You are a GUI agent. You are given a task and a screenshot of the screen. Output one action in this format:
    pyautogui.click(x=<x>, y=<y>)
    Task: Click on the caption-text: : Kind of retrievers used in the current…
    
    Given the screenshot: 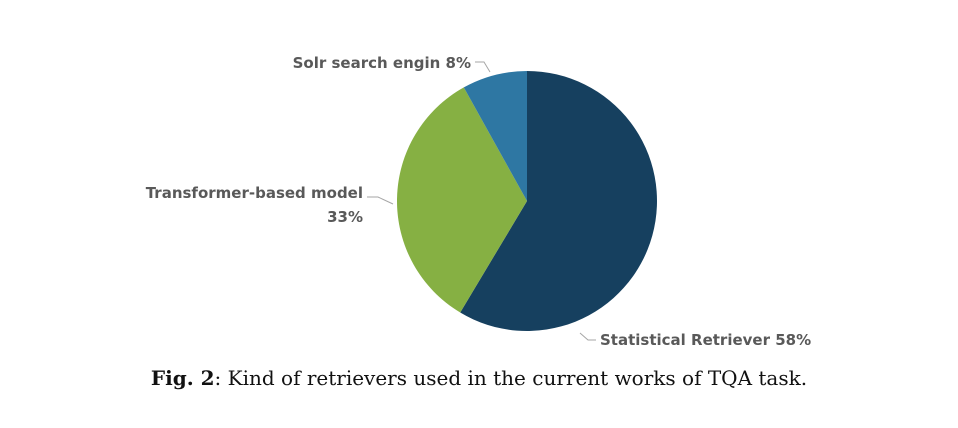 What is the action you would take?
    pyautogui.click(x=511, y=378)
    